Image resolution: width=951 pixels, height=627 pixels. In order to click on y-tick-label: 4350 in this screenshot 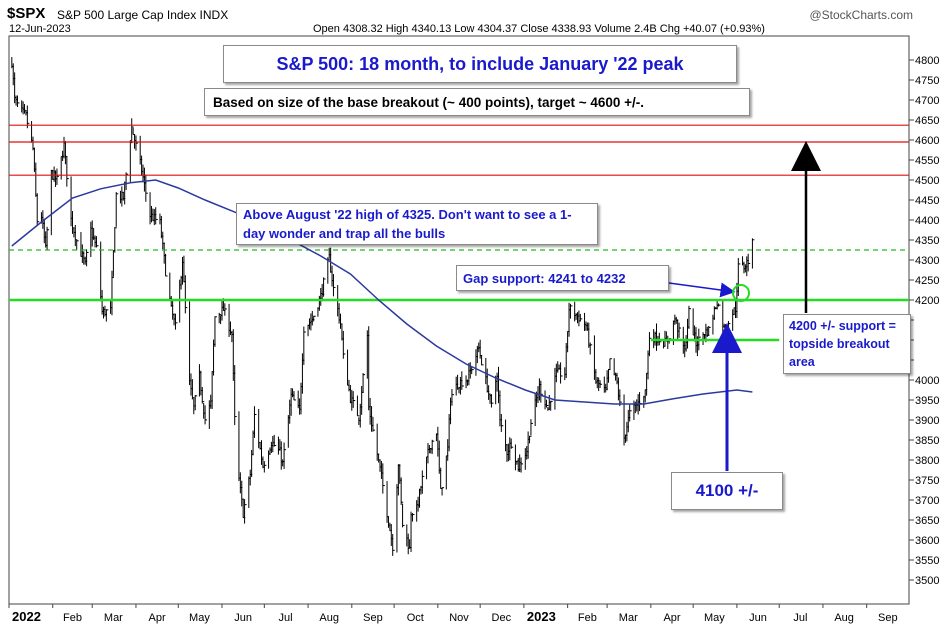, I will do `click(927, 241)`.